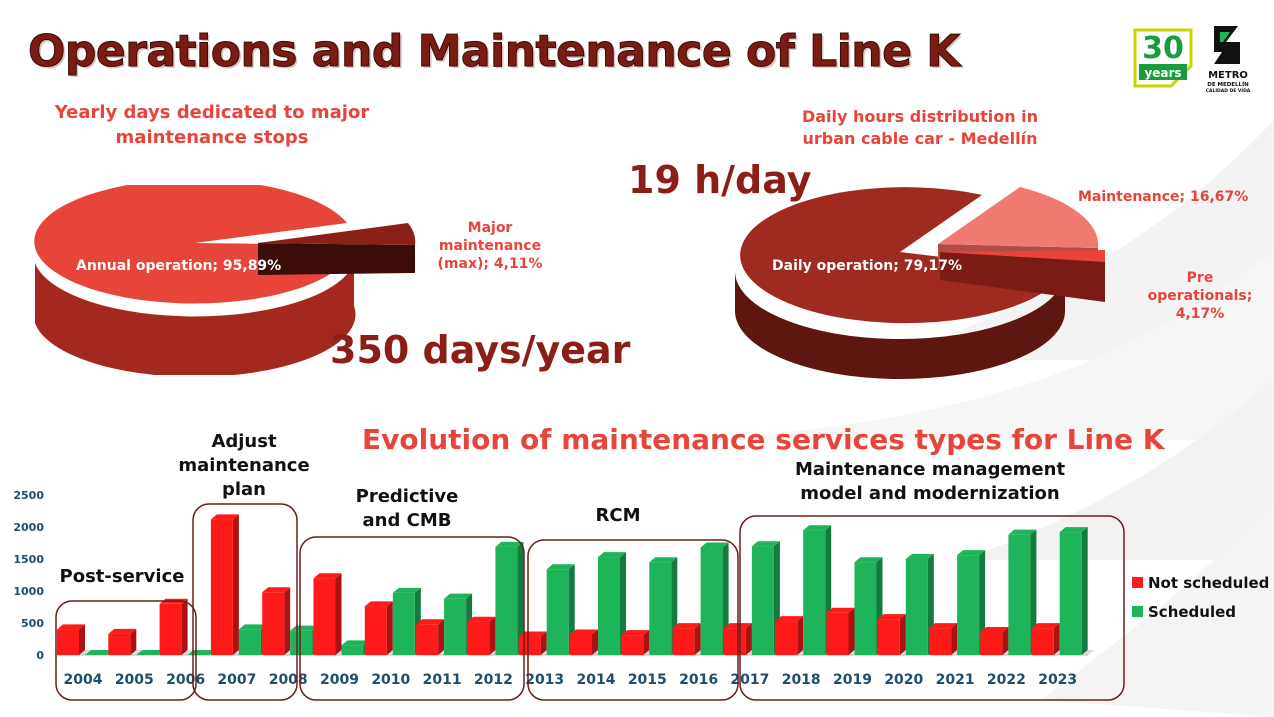 This screenshot has width=1274, height=717. Describe the element at coordinates (224, 517) in the screenshot. I see `bar-not-scheduled-2007-top` at that location.